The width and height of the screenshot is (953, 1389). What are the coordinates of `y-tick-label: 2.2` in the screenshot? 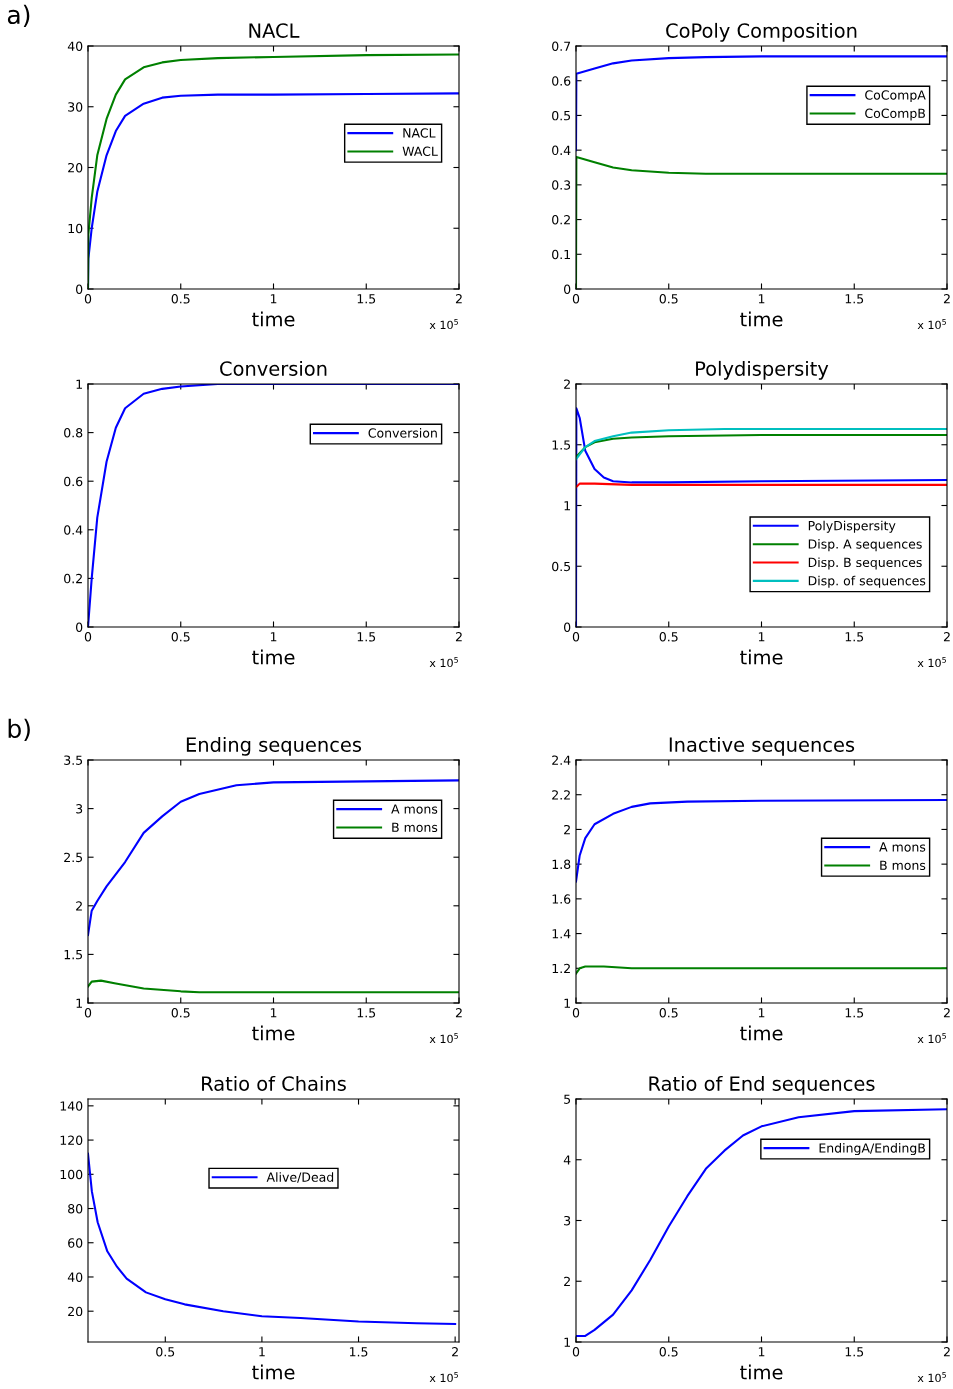 It's located at (561, 795).